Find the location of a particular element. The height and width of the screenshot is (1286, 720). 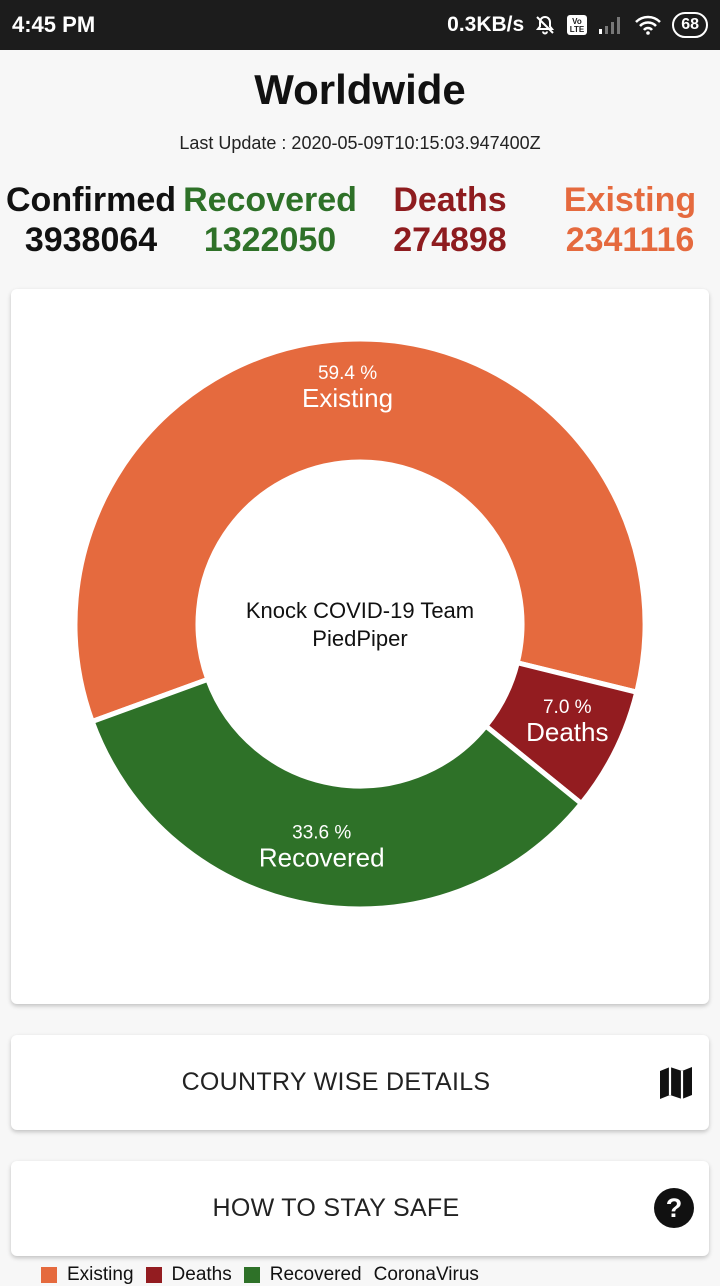

legend-label-recovered: Recovered is located at coordinates (315, 1274).